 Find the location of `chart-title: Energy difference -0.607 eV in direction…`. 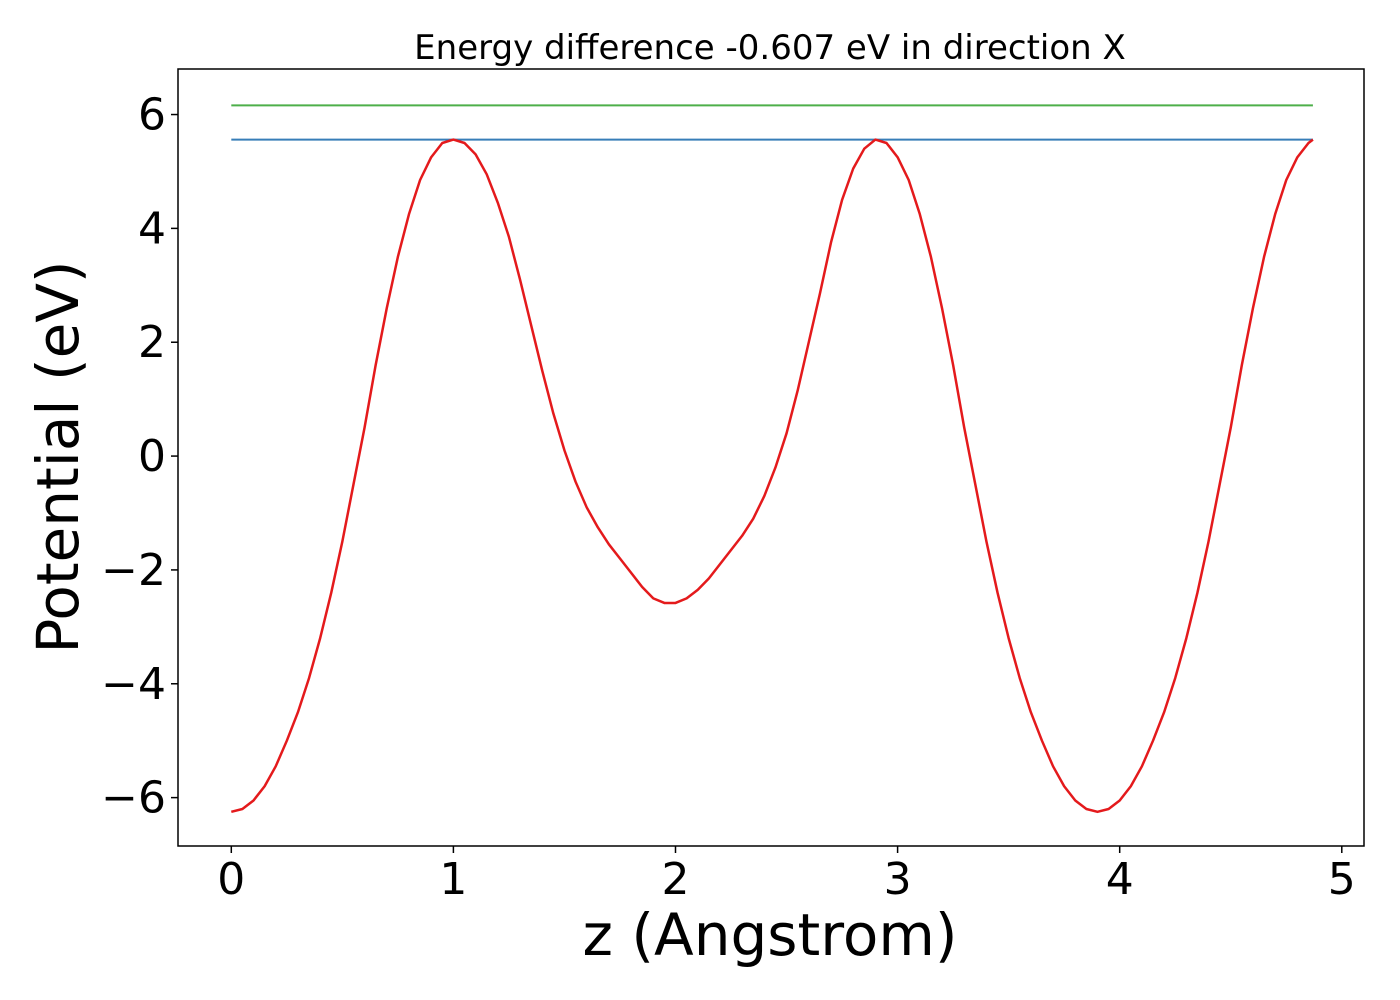

chart-title: Energy difference -0.607 eV in direction… is located at coordinates (770, 48).